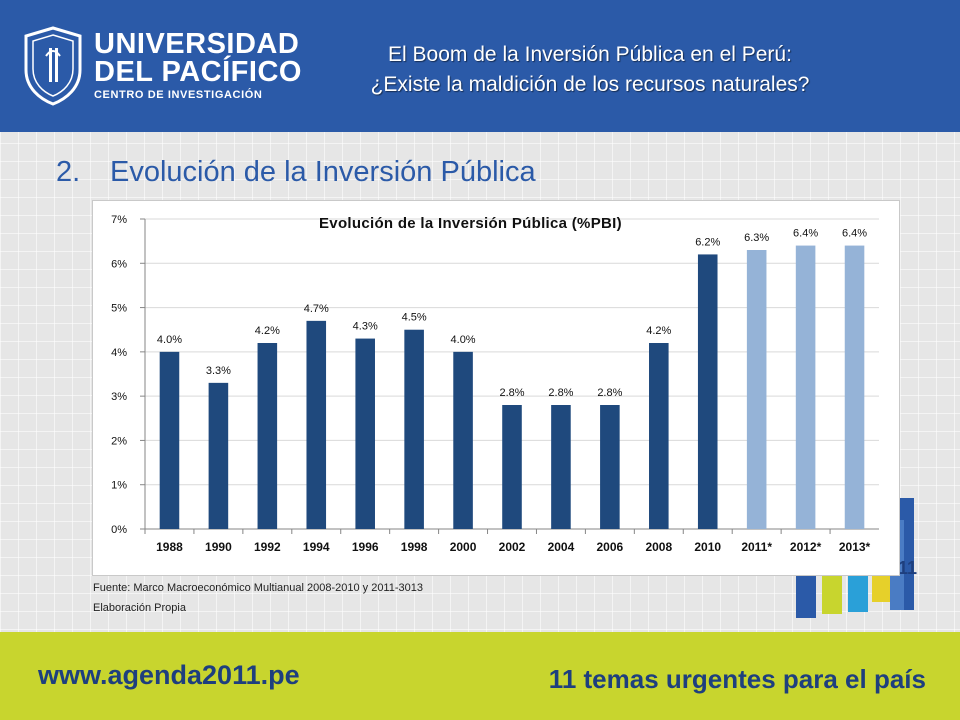 The width and height of the screenshot is (960, 720). Describe the element at coordinates (218, 547) in the screenshot. I see `x-tick-label: 1990` at that location.